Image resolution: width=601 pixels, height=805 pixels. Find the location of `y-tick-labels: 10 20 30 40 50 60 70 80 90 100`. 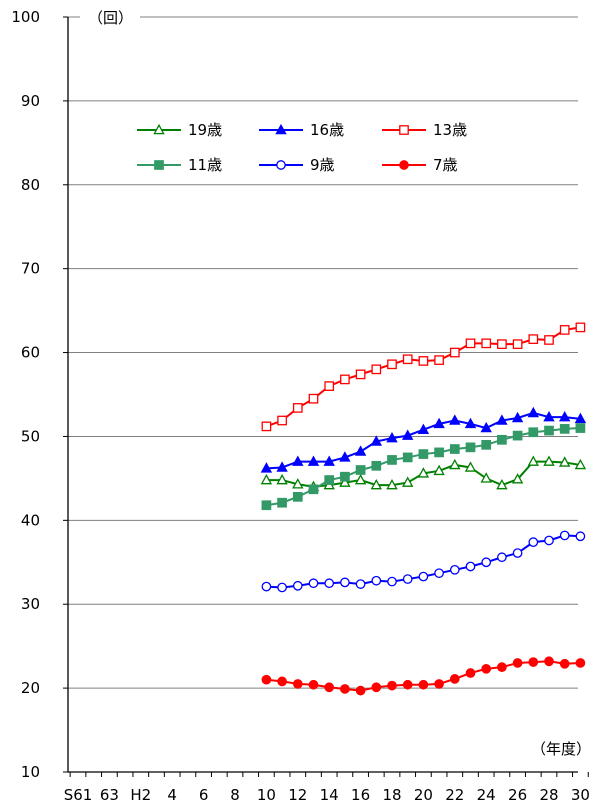

y-tick-labels: 10 20 30 40 50 60 70 80 90 100 is located at coordinates (25, 394).